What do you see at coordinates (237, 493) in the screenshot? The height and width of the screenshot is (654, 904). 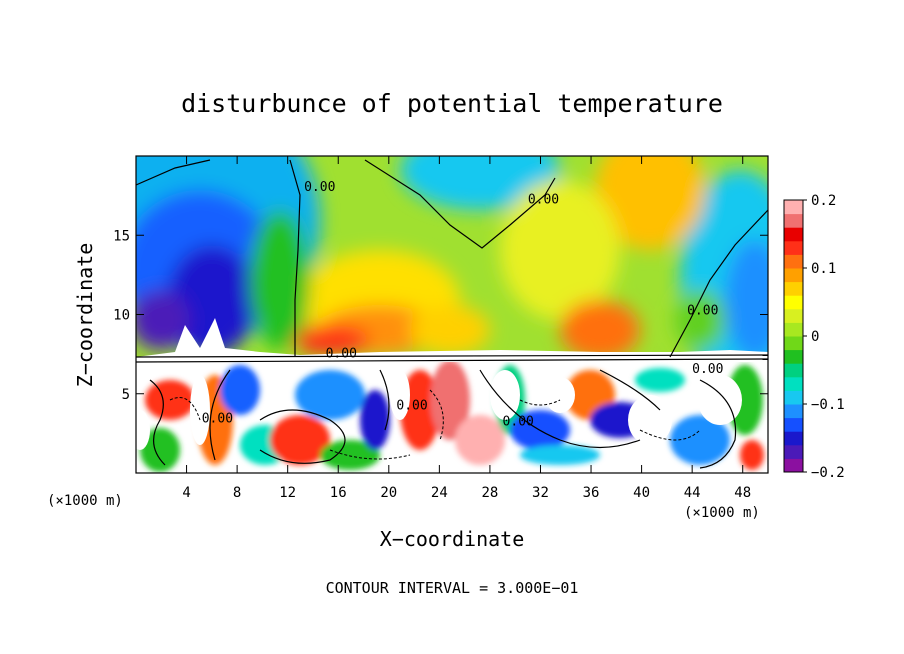 I see `x-tick-label: 8` at bounding box center [237, 493].